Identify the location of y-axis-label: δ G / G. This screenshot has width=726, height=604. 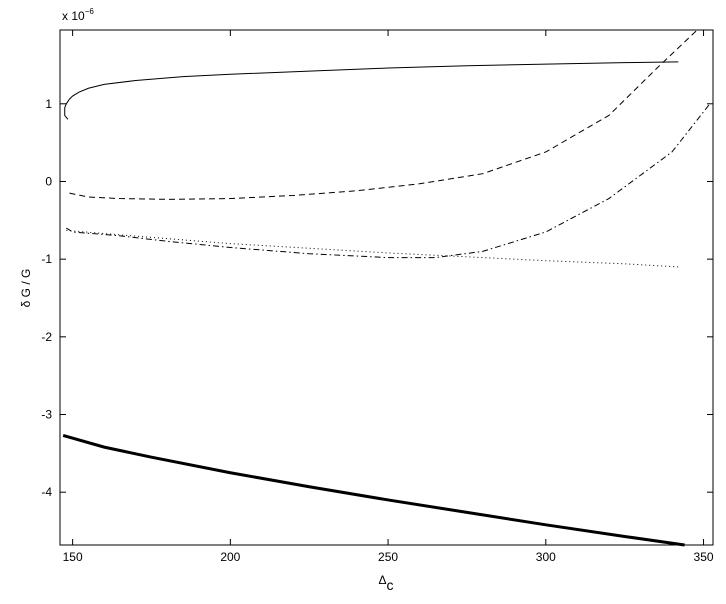
(26, 288).